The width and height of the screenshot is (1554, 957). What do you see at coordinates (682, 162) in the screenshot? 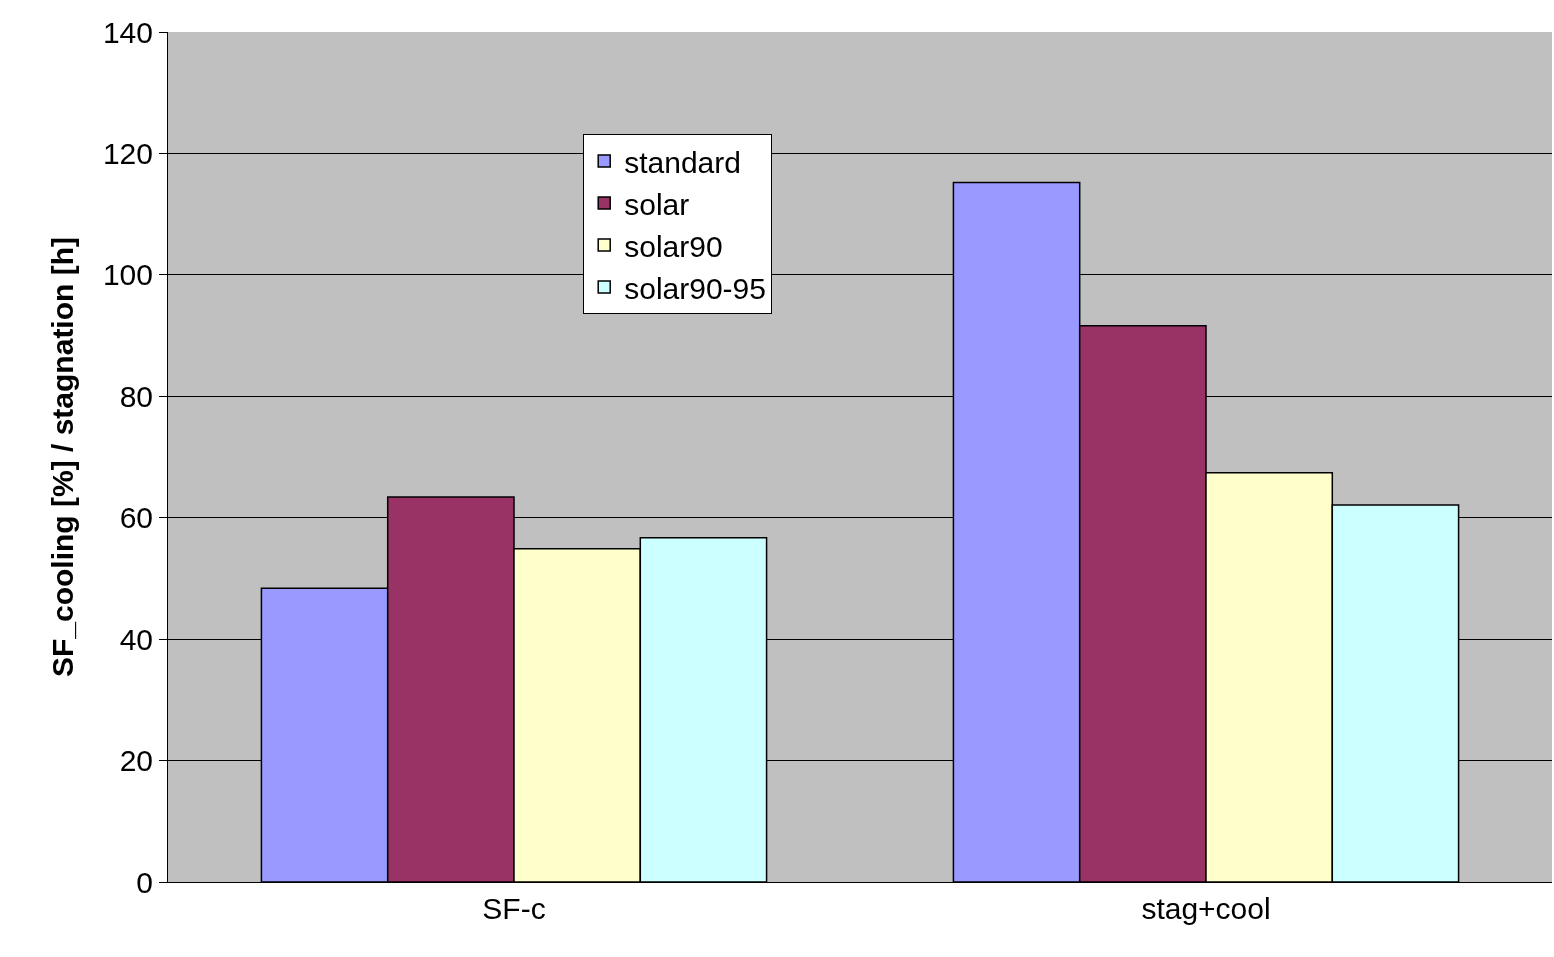
I see `legend-label: standard` at bounding box center [682, 162].